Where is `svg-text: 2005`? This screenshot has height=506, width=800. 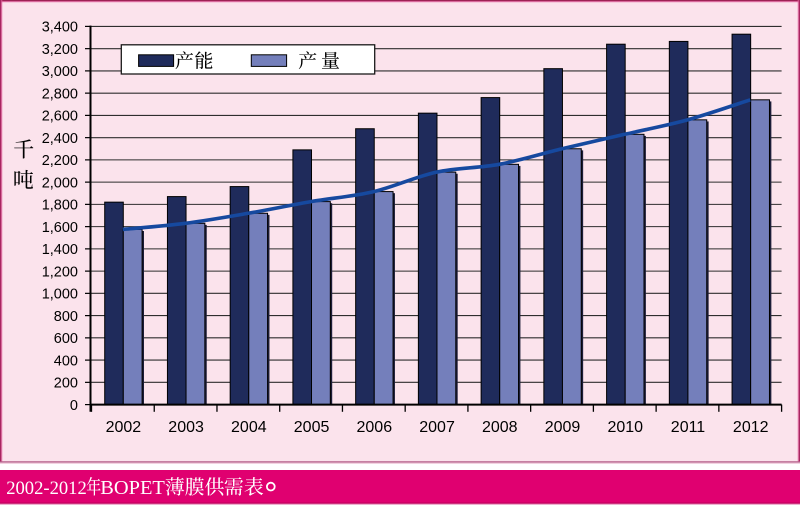 svg-text: 2005 is located at coordinates (312, 427).